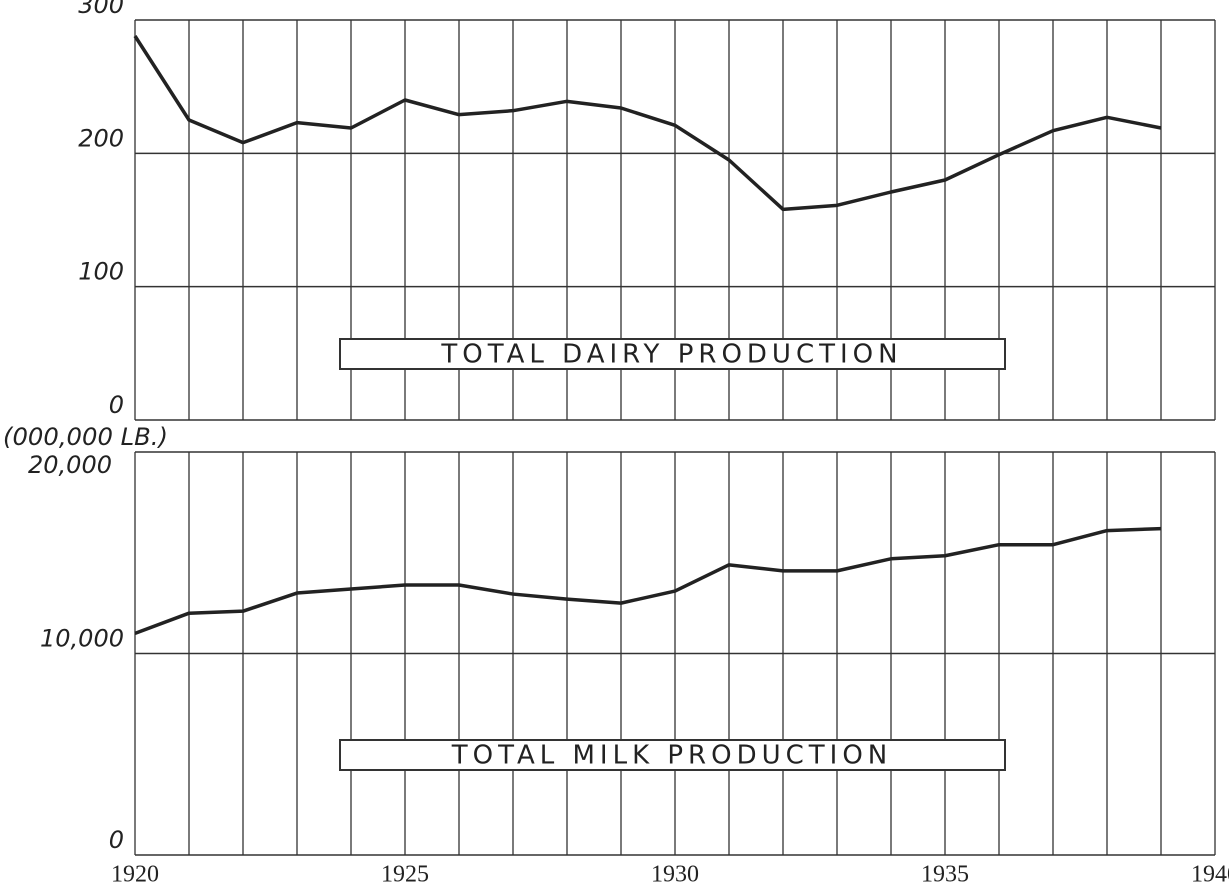 The width and height of the screenshot is (1229, 894). I want to click on y-tick-label: 300, so click(101, 9).